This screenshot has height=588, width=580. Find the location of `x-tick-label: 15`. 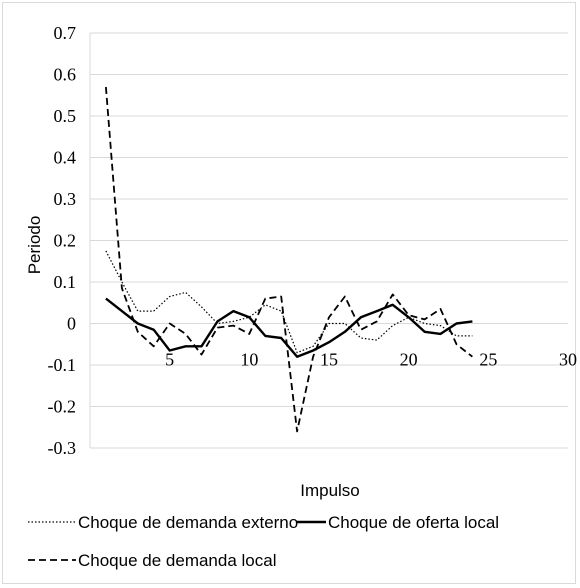

x-tick-label: 15 is located at coordinates (329, 360).